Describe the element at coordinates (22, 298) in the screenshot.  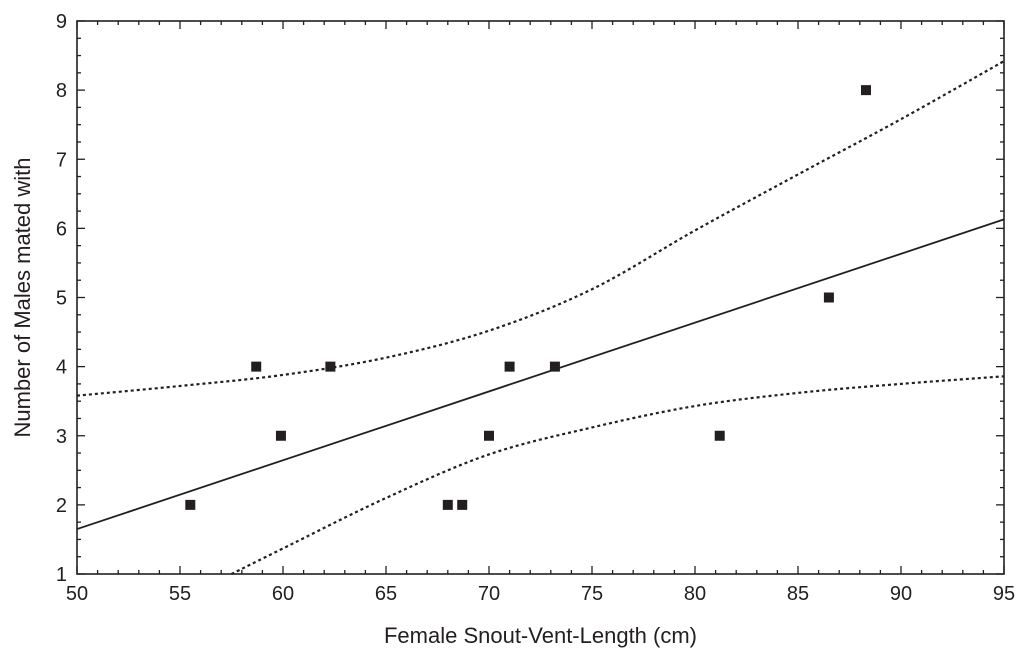
I see `y-axis-title: Number of Males mated with` at that location.